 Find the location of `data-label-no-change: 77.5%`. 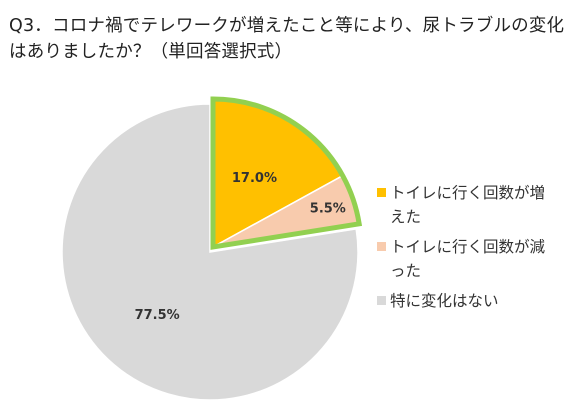

data-label-no-change: 77.5% is located at coordinates (157, 315).